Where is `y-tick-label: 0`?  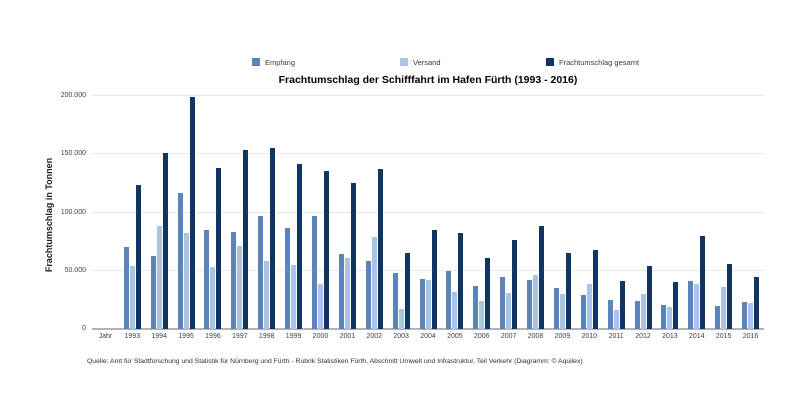 y-tick-label: 0 is located at coordinates (84, 328).